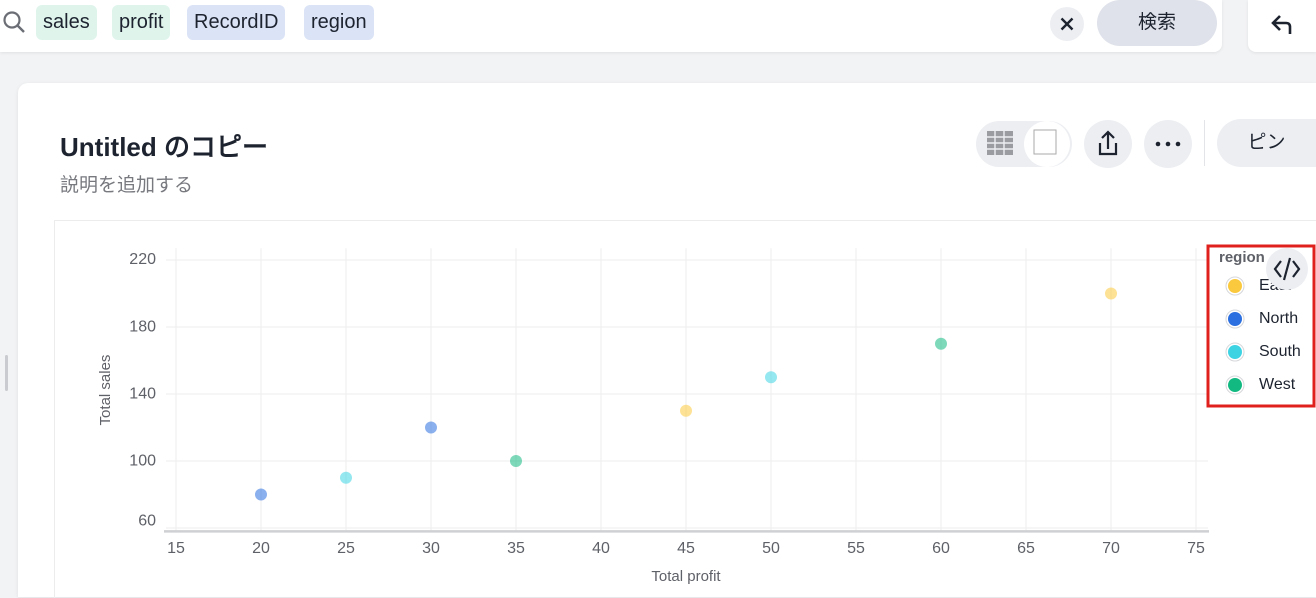 This screenshot has width=1316, height=598. I want to click on chart-view-toggle, so click(1047, 144).